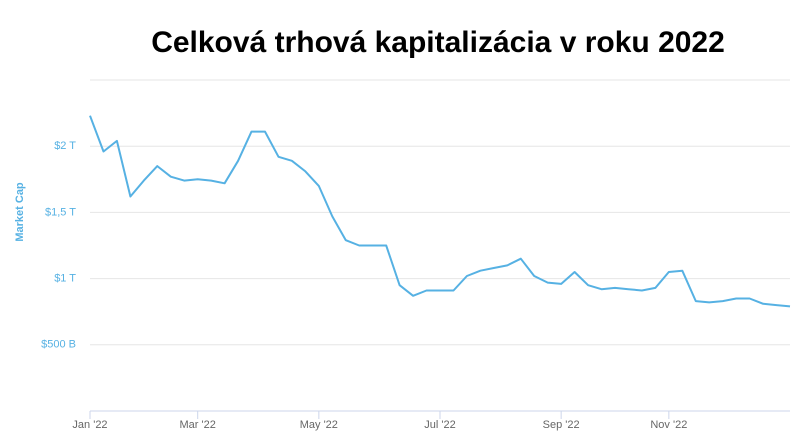 The image size is (800, 445). What do you see at coordinates (438, 42) in the screenshot?
I see `chart-title: Celková trhová kapitalizácia v roku 2022` at bounding box center [438, 42].